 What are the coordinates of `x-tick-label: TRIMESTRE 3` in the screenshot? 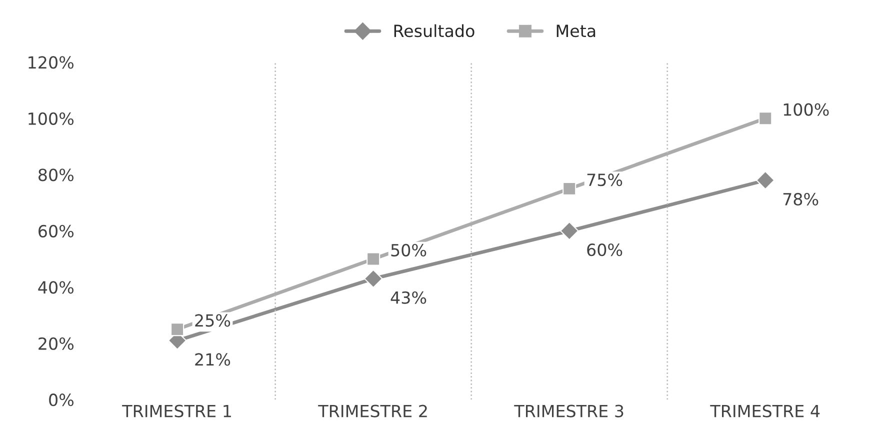 It's located at (569, 411).